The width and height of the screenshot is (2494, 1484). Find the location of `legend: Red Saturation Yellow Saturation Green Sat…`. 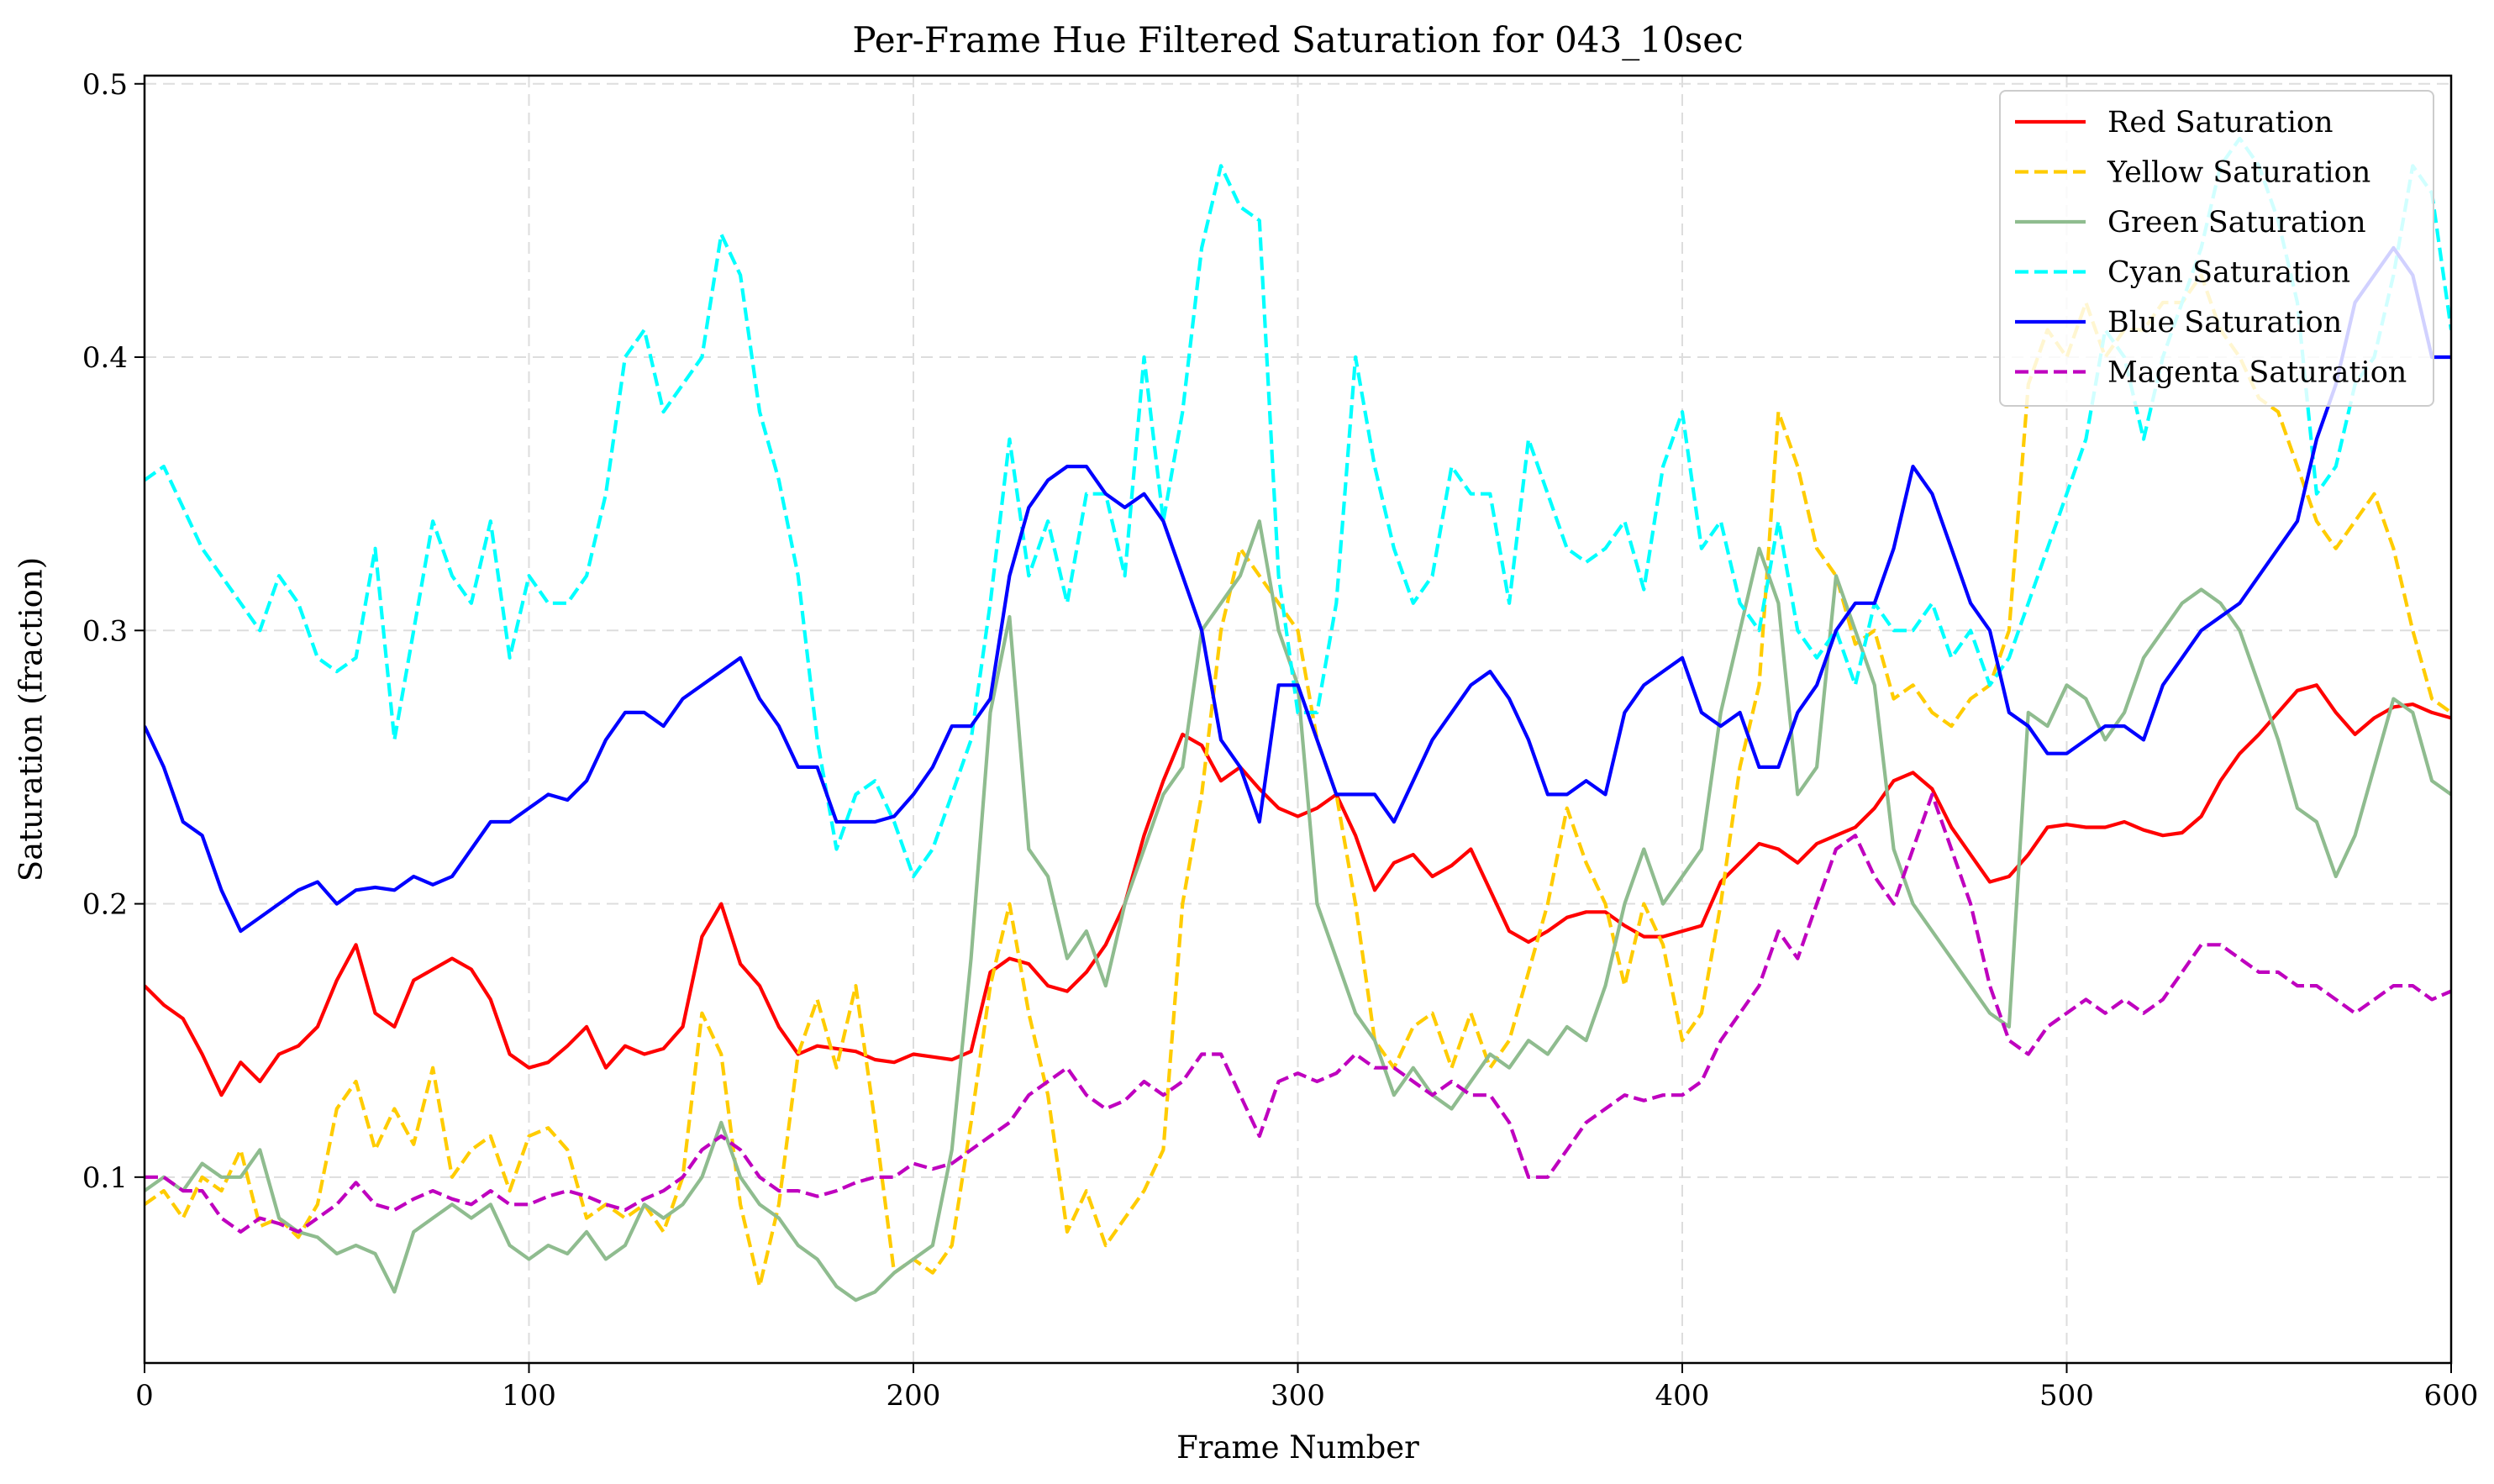

legend: Red Saturation Yellow Saturation Green Sat… is located at coordinates (2216, 248).